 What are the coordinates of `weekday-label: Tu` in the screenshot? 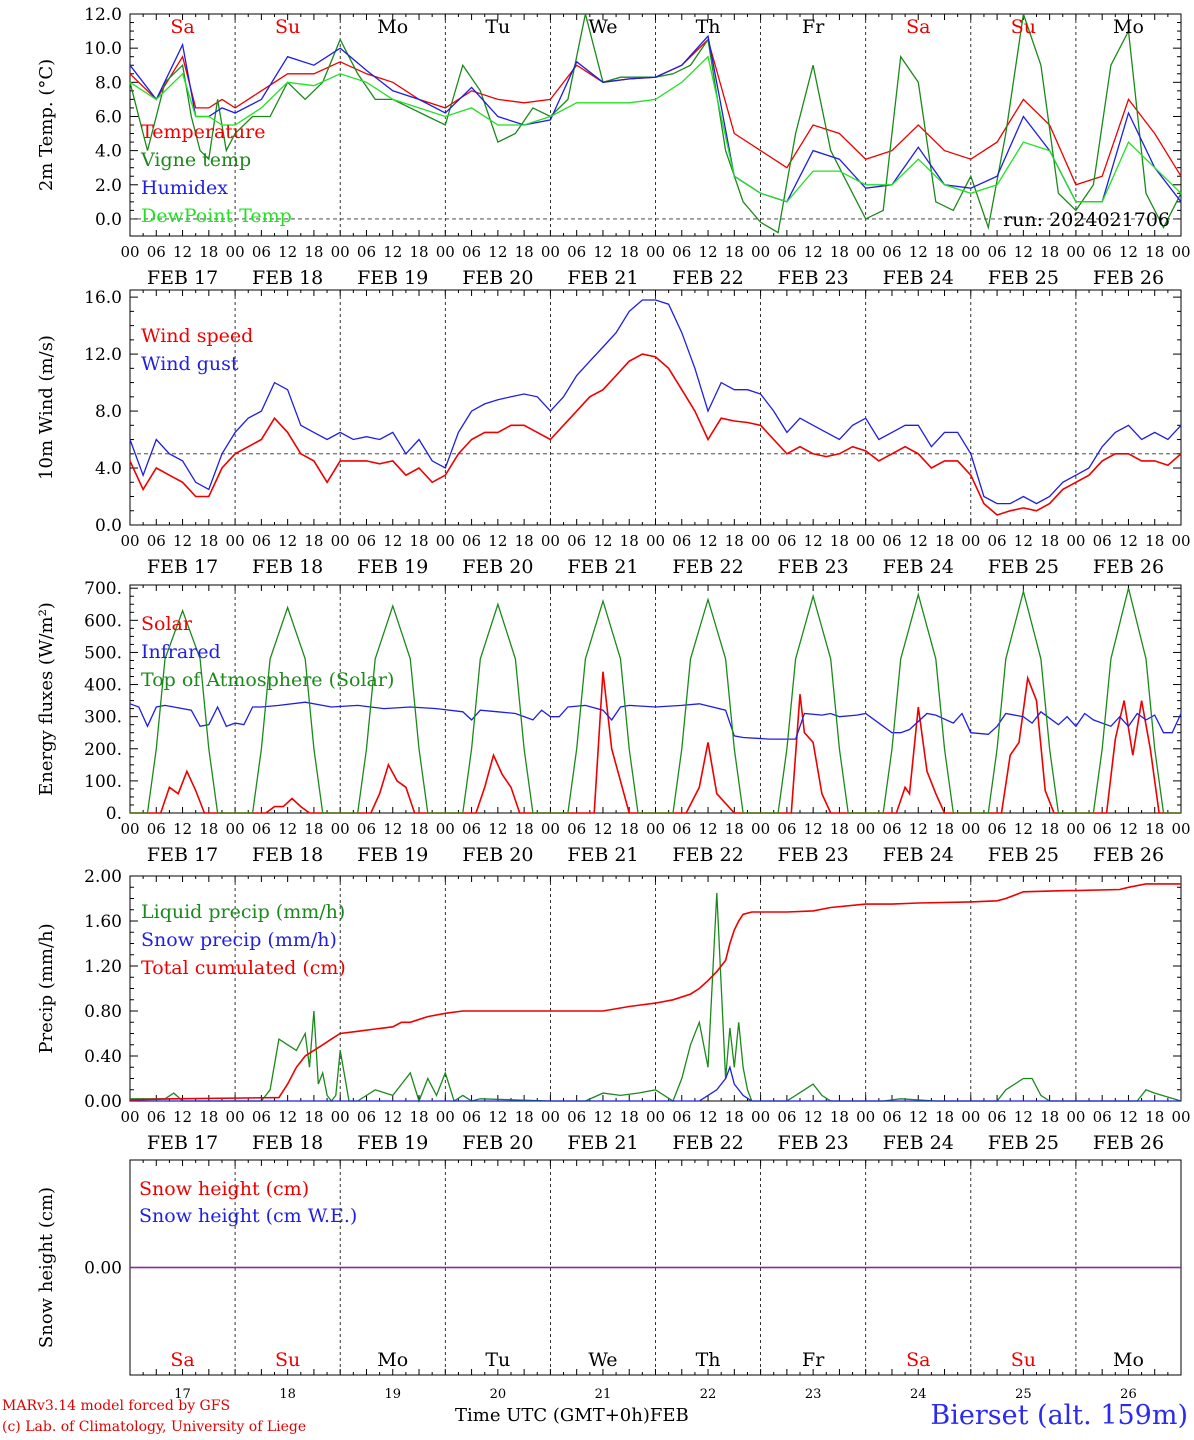 It's located at (497, 27).